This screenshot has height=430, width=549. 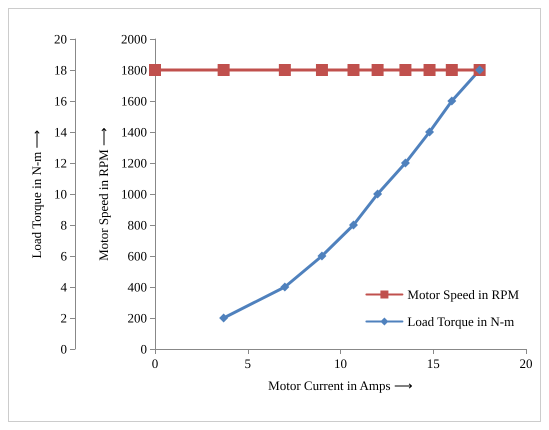 What do you see at coordinates (340, 385) in the screenshot?
I see `x-axis-title: Motor Current in Amps ⟶` at bounding box center [340, 385].